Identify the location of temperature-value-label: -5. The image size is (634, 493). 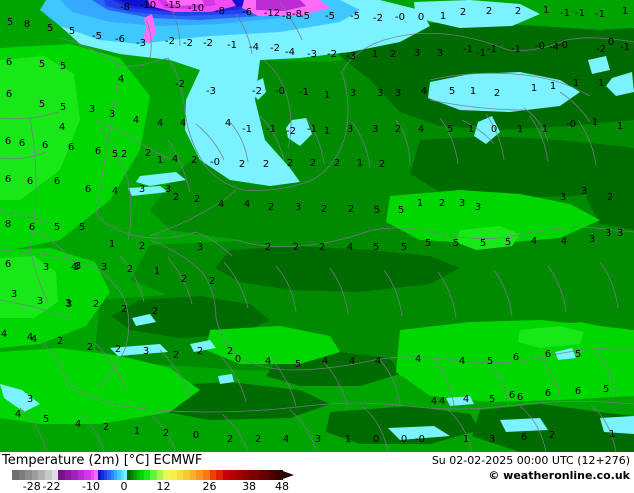
(355, 16).